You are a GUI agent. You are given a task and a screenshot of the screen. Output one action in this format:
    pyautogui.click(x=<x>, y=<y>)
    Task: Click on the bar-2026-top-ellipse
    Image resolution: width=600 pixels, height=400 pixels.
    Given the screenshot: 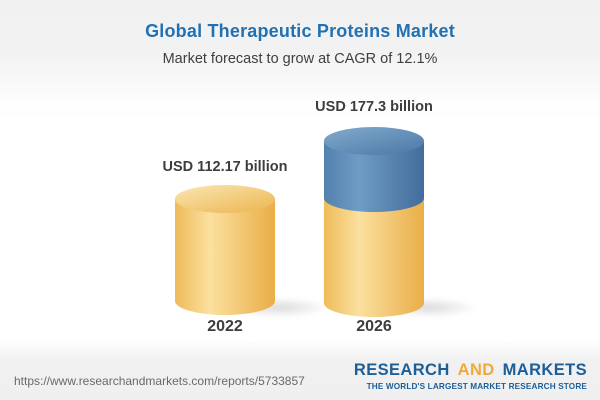 What is the action you would take?
    pyautogui.click(x=374, y=141)
    